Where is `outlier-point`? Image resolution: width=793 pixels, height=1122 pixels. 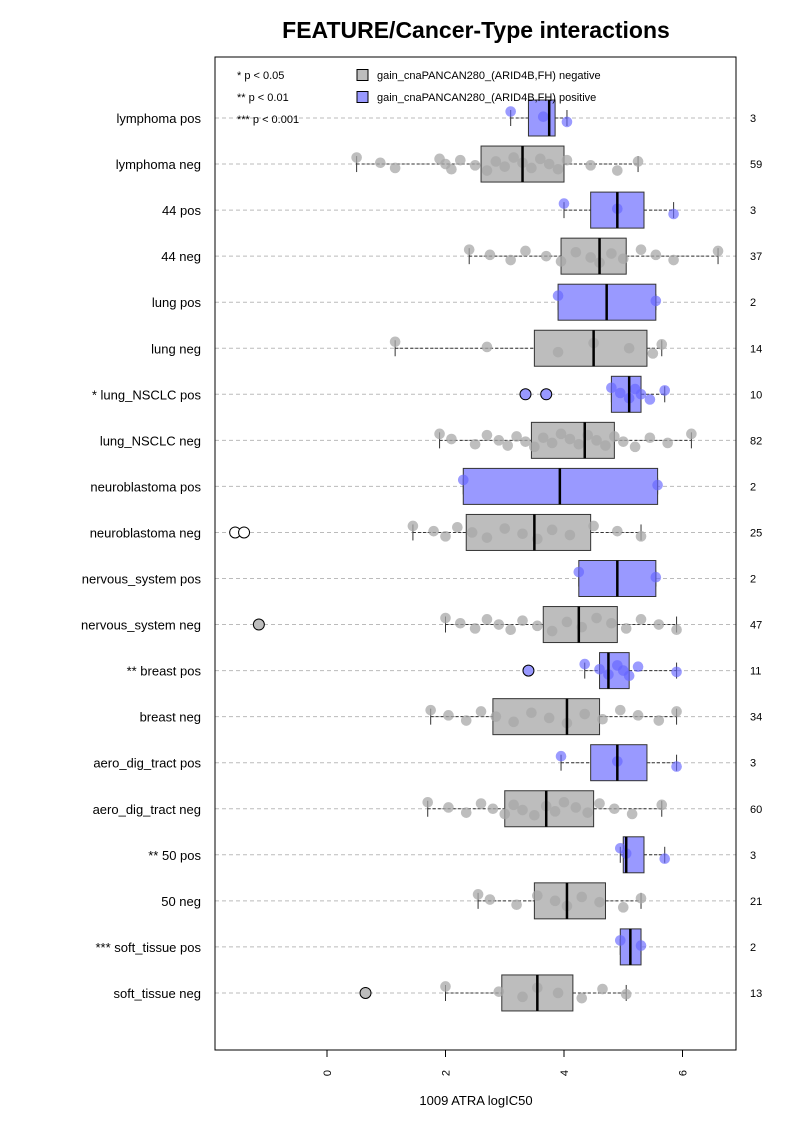
outlier-point is located at coordinates (546, 394).